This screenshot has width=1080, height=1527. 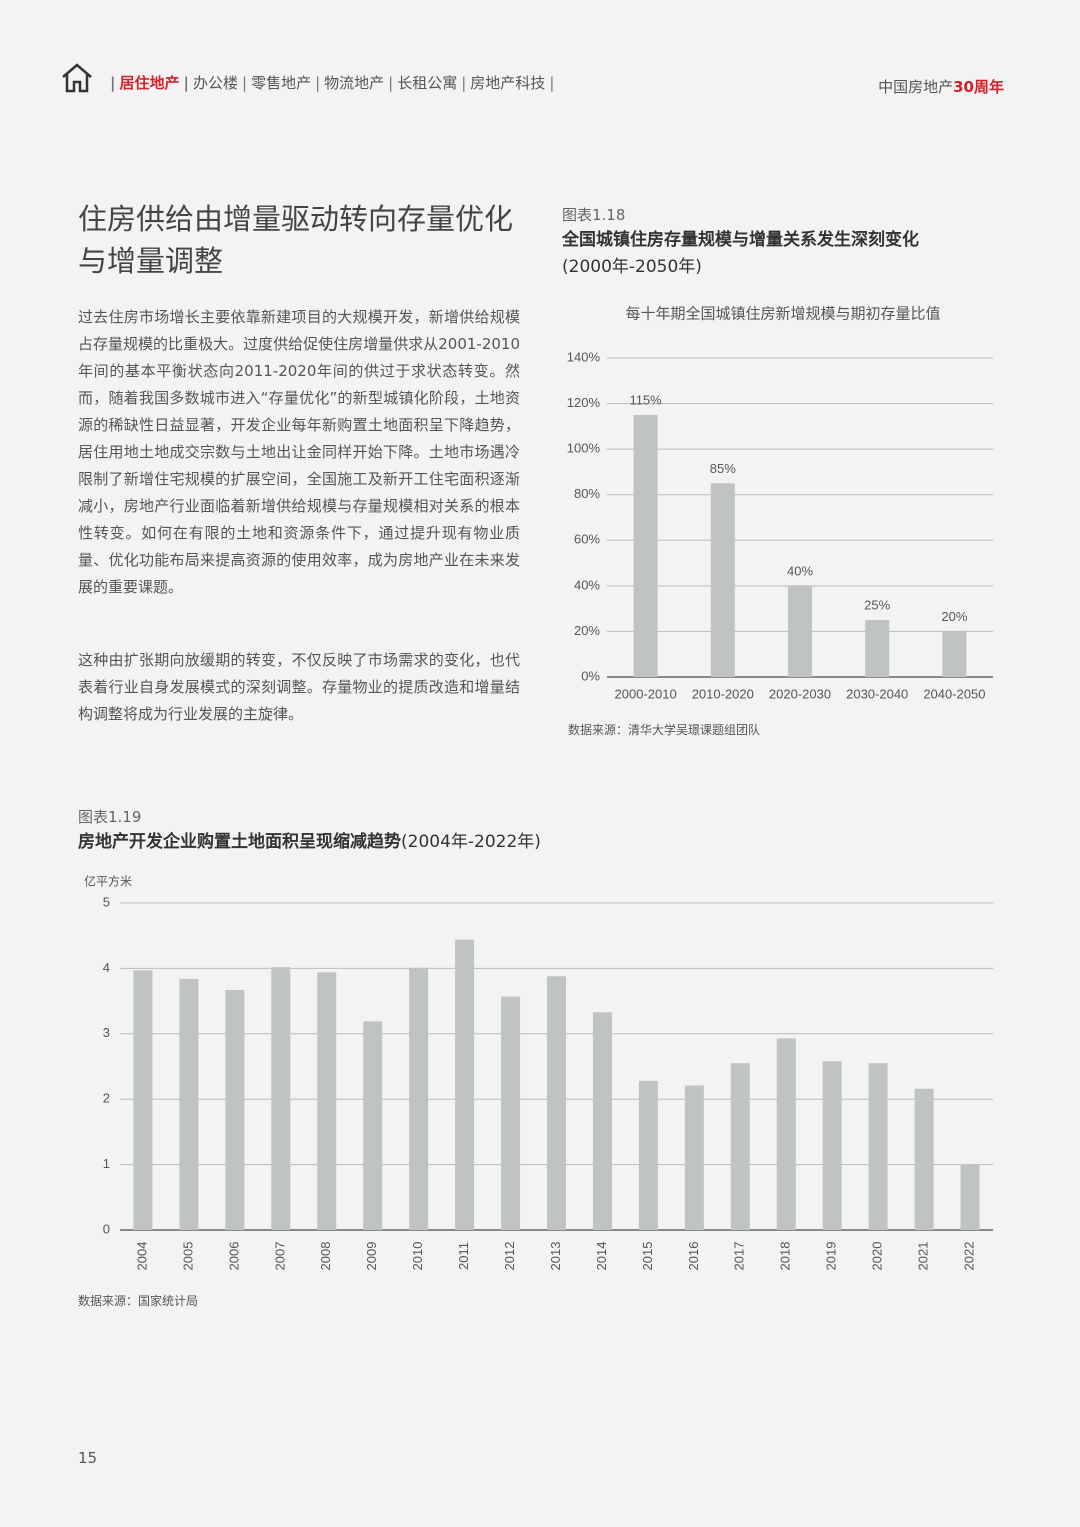 I want to click on source: 数据来源：国家统计局, so click(x=138, y=1301).